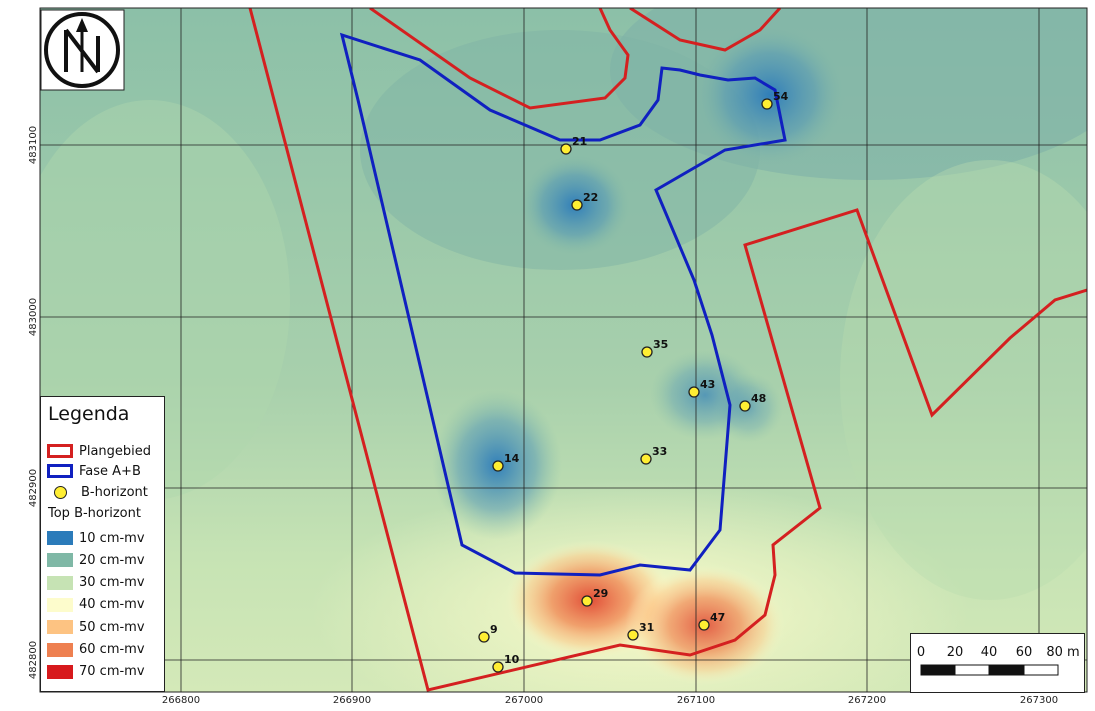 The image size is (1095, 711). Describe the element at coordinates (512, 458) in the screenshot. I see `point-label: 14` at that location.